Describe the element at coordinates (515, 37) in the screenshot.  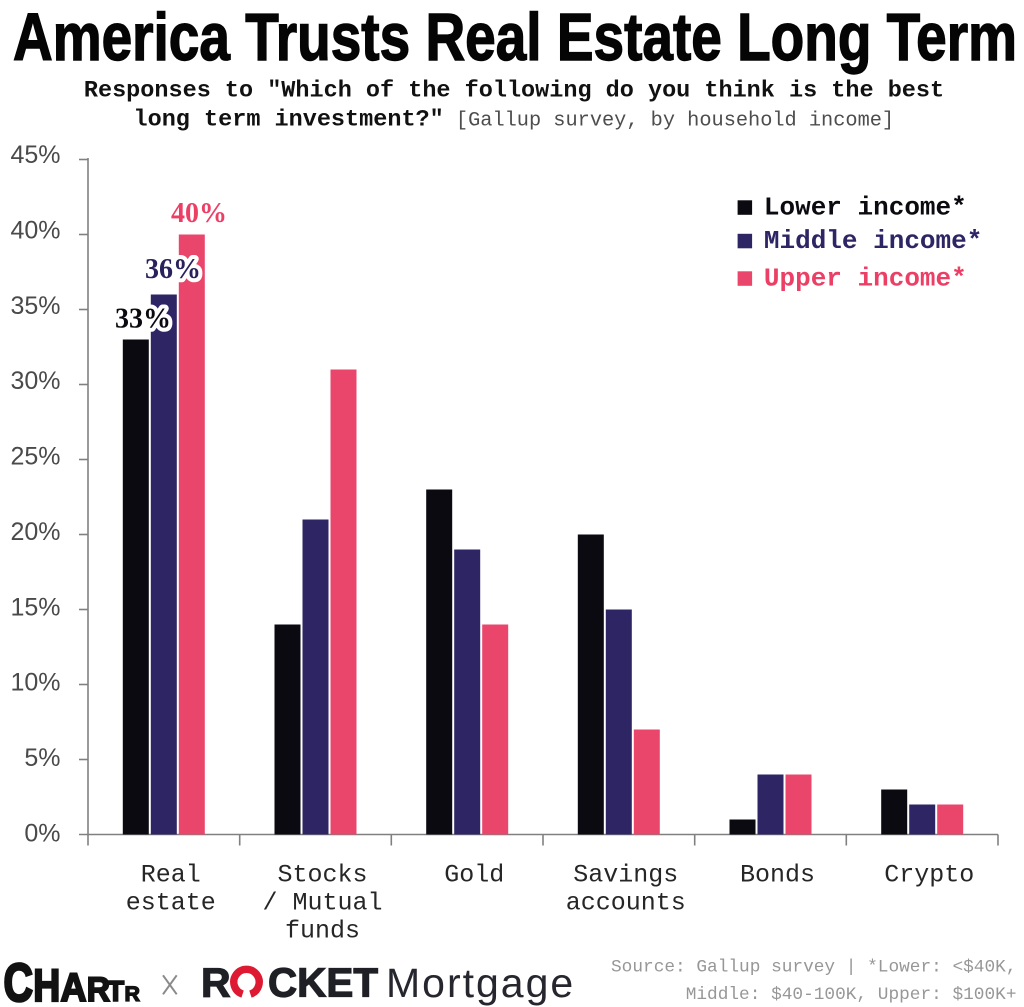
I see `svg-text:America Trusts Real Estate Lon: America Trusts Real Estate Long Term` at that location.